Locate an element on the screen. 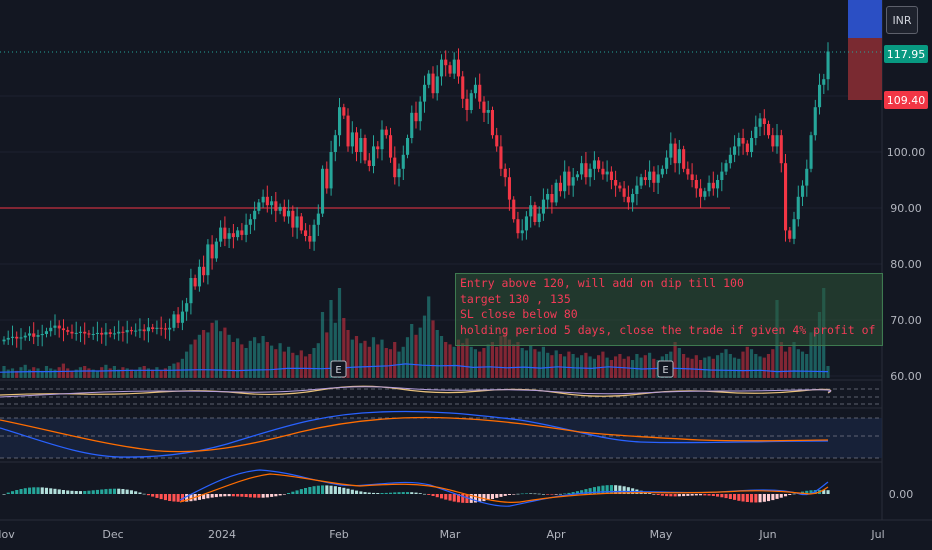  earnings-marker-2: E is located at coordinates (665, 369).